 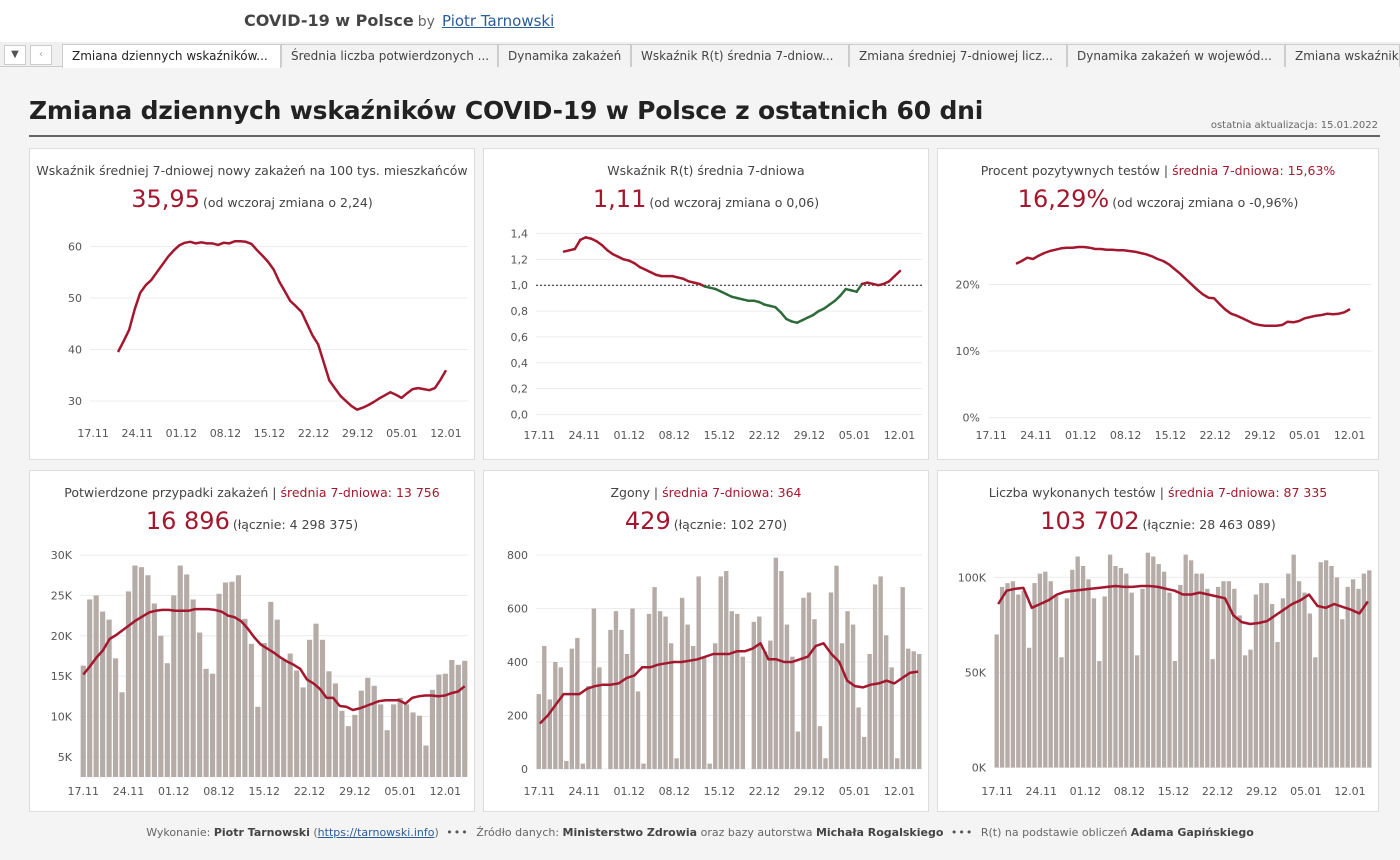 What do you see at coordinates (517, 715) in the screenshot?
I see `y-tick-label: 200` at bounding box center [517, 715].